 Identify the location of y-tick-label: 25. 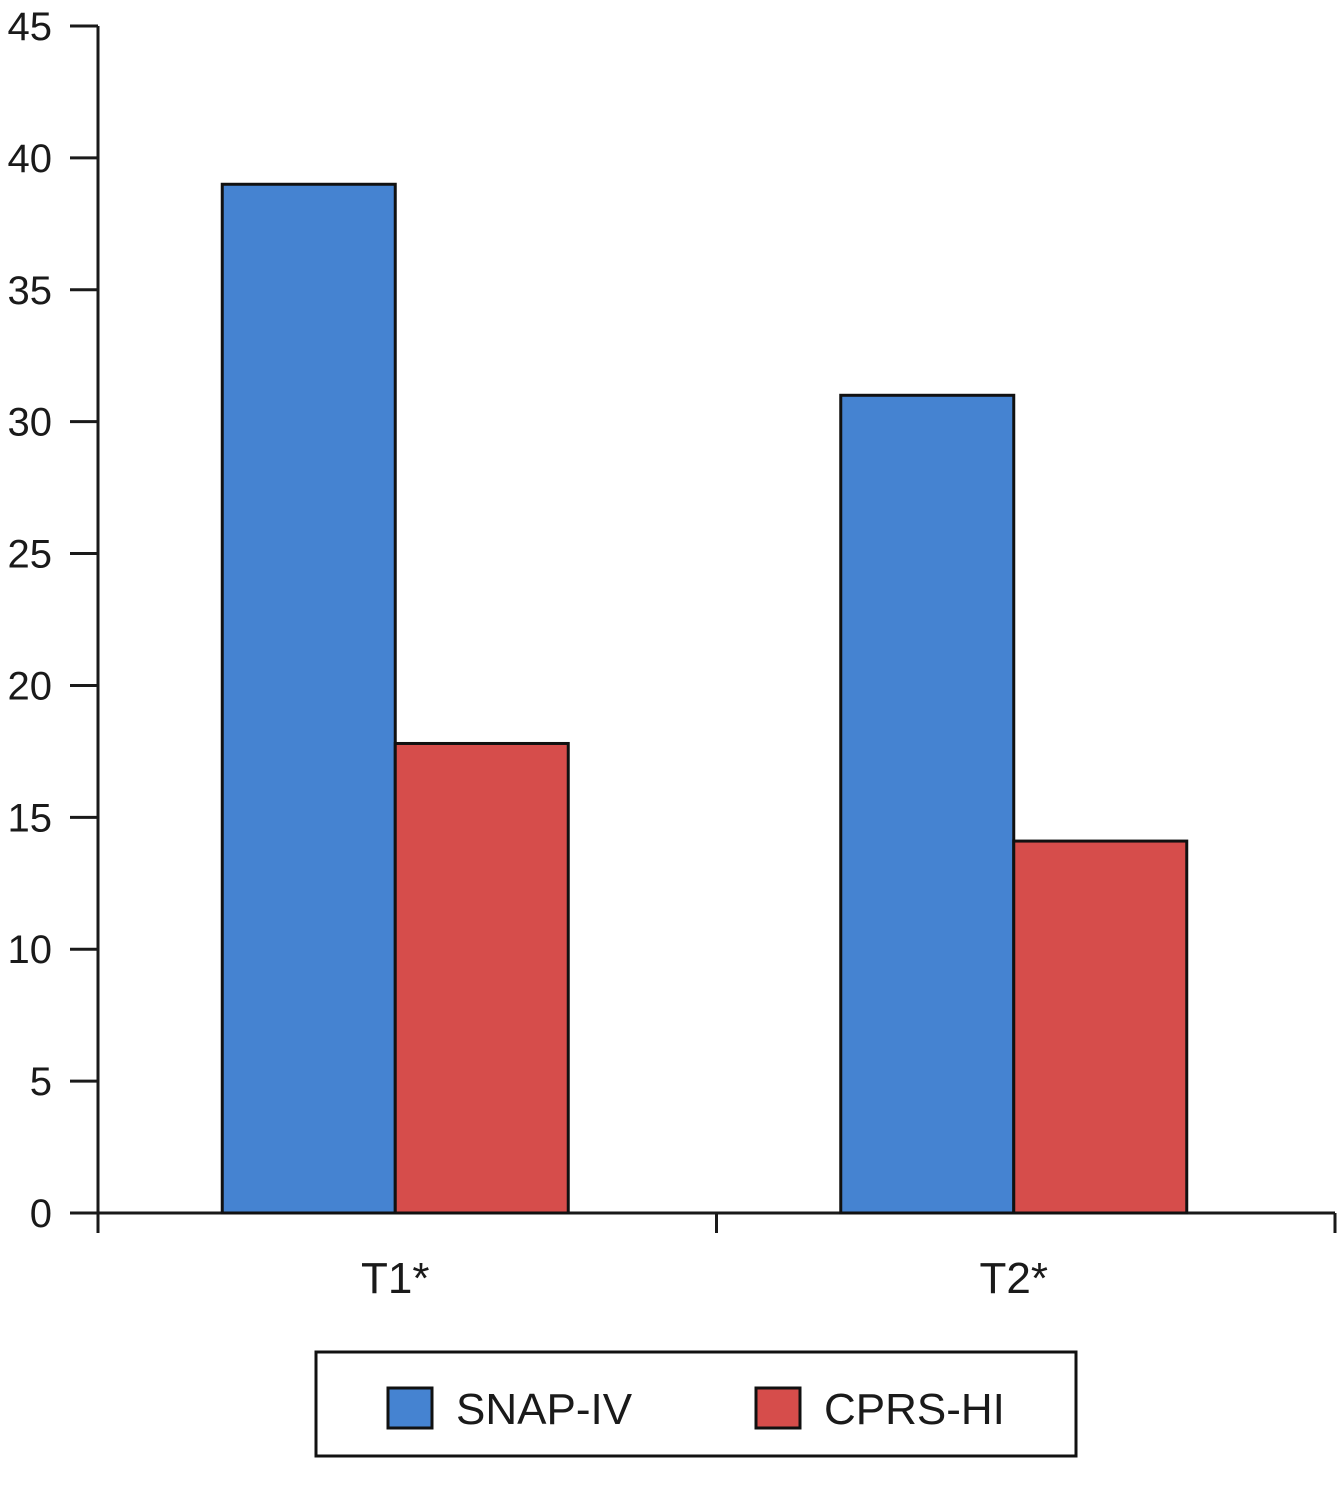
(30, 555).